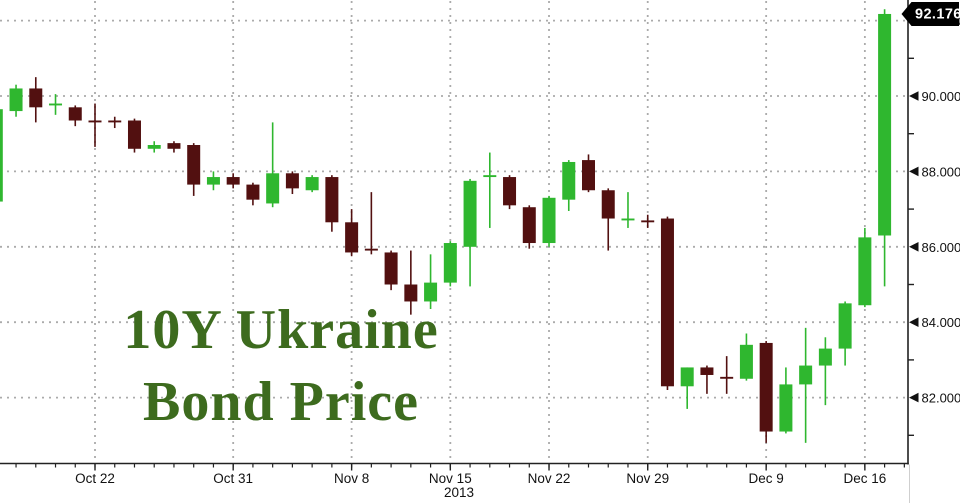 This screenshot has width=960, height=503. Describe the element at coordinates (95, 478) in the screenshot. I see `x-axis-label: Oct 22` at that location.